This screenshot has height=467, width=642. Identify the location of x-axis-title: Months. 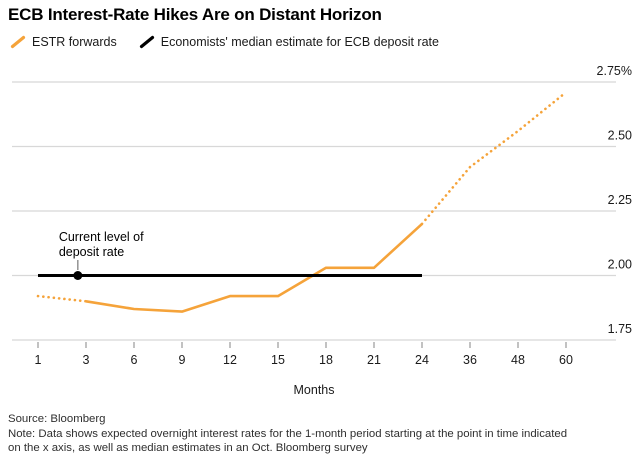
(314, 390).